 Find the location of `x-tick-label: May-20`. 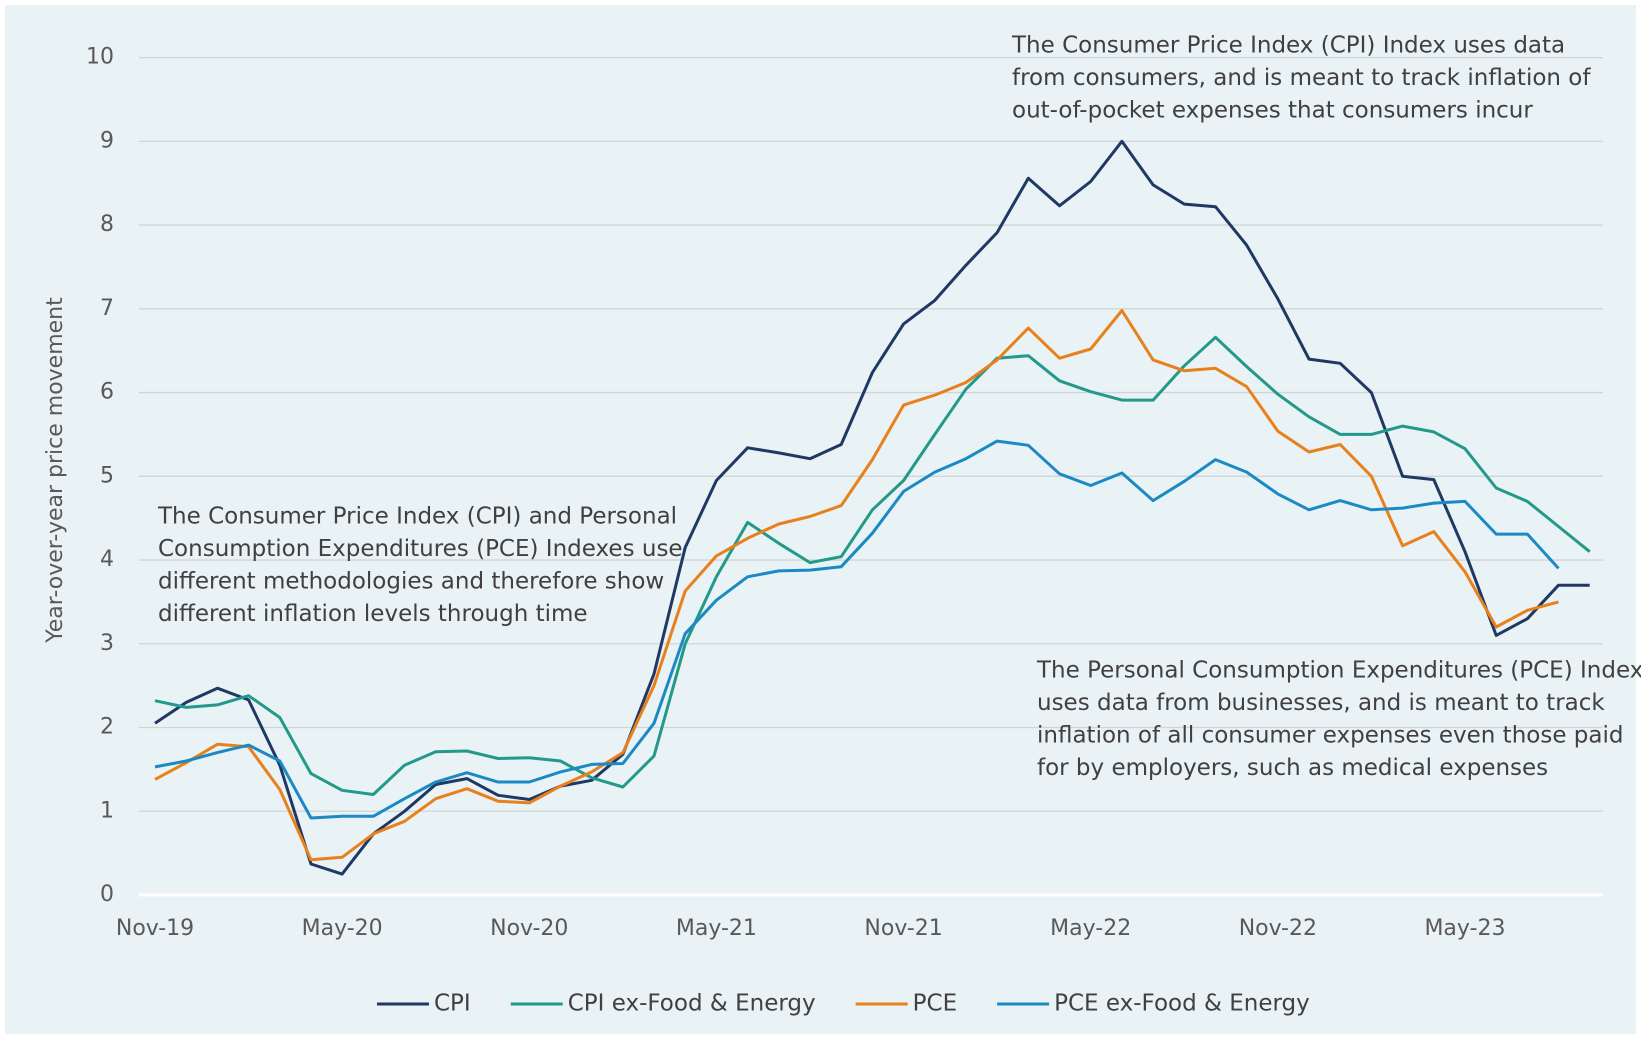

x-tick-label: May-20 is located at coordinates (342, 928).